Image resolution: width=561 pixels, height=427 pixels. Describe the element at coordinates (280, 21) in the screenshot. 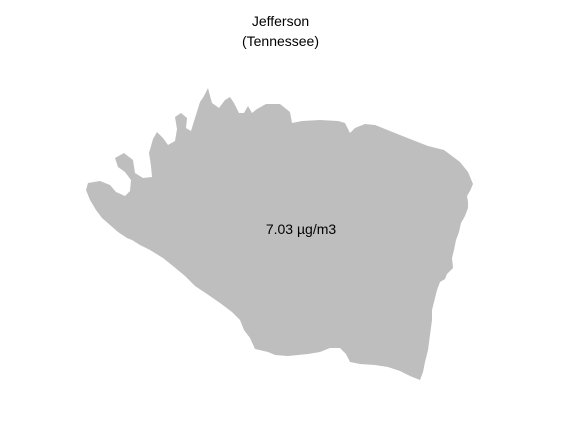

I see `county-name: Jefferson` at that location.